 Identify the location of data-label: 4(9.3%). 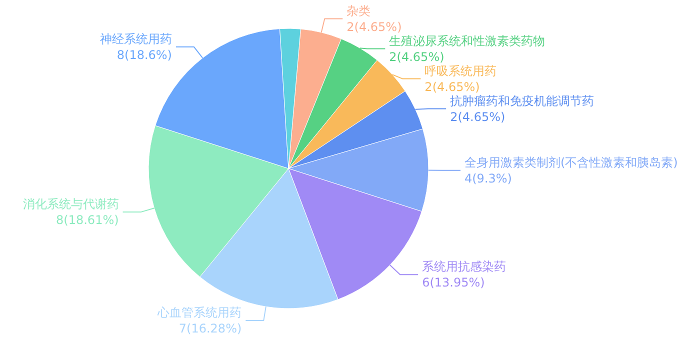
(488, 178).